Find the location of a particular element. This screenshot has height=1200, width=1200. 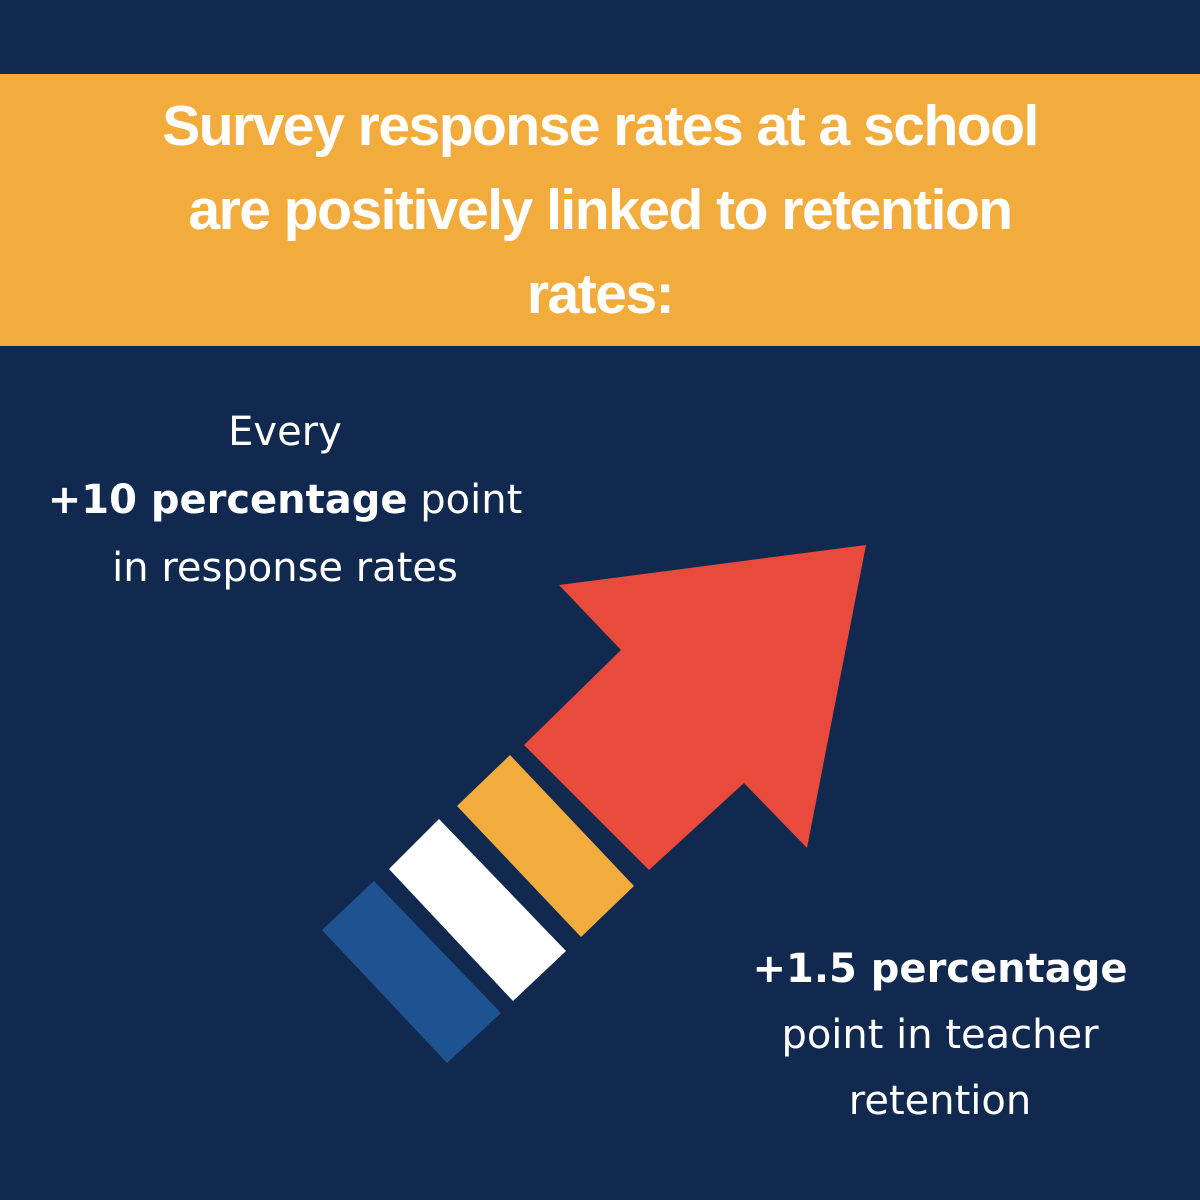

headline-line-3: rates: is located at coordinates (600, 294).